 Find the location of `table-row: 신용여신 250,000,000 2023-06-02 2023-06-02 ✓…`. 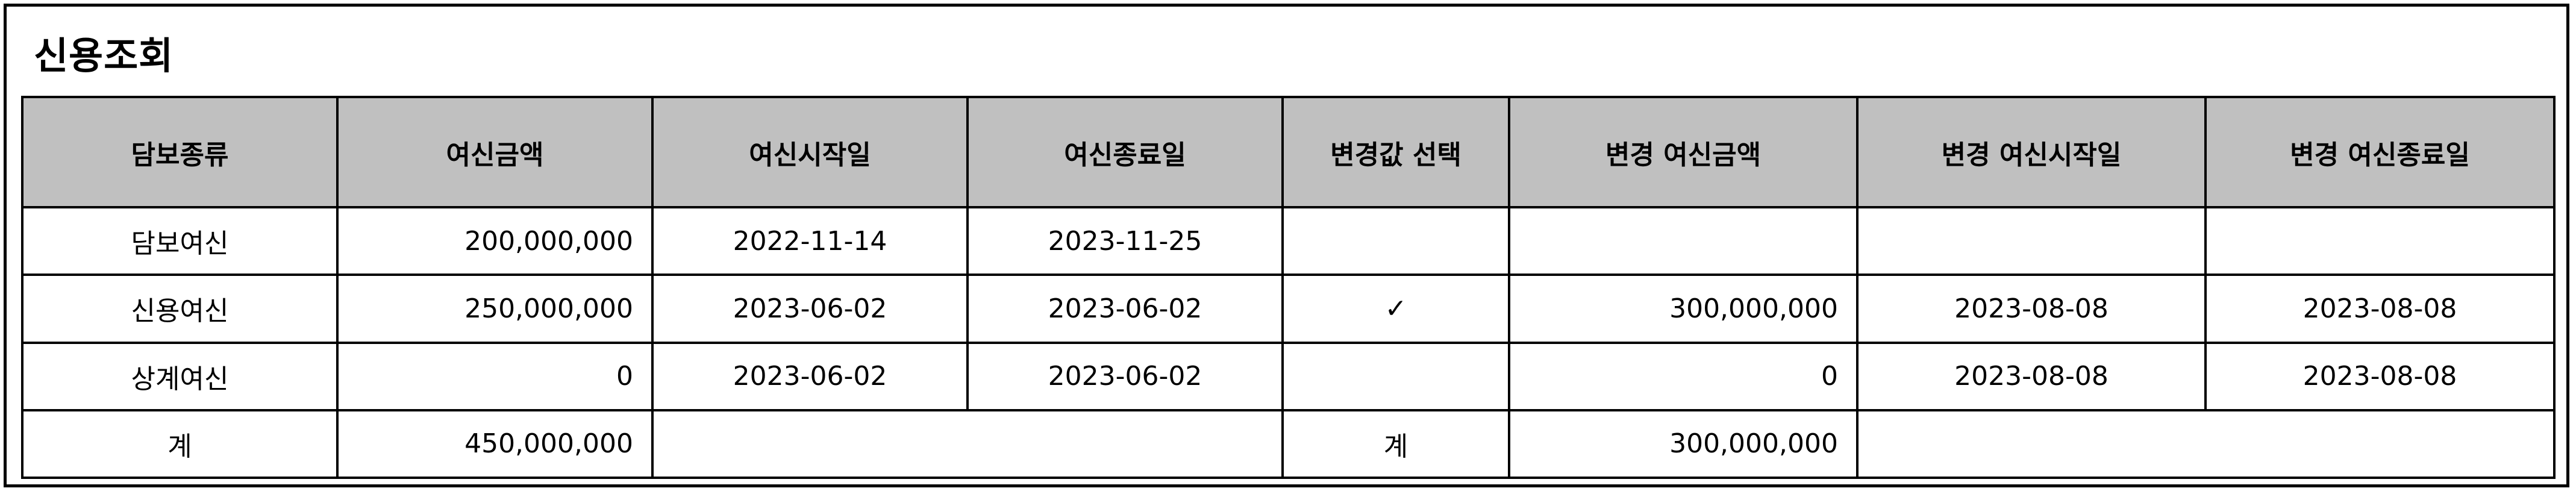

table-row: 신용여신 250,000,000 2023-06-02 2023-06-02 ✓… is located at coordinates (1289, 309).